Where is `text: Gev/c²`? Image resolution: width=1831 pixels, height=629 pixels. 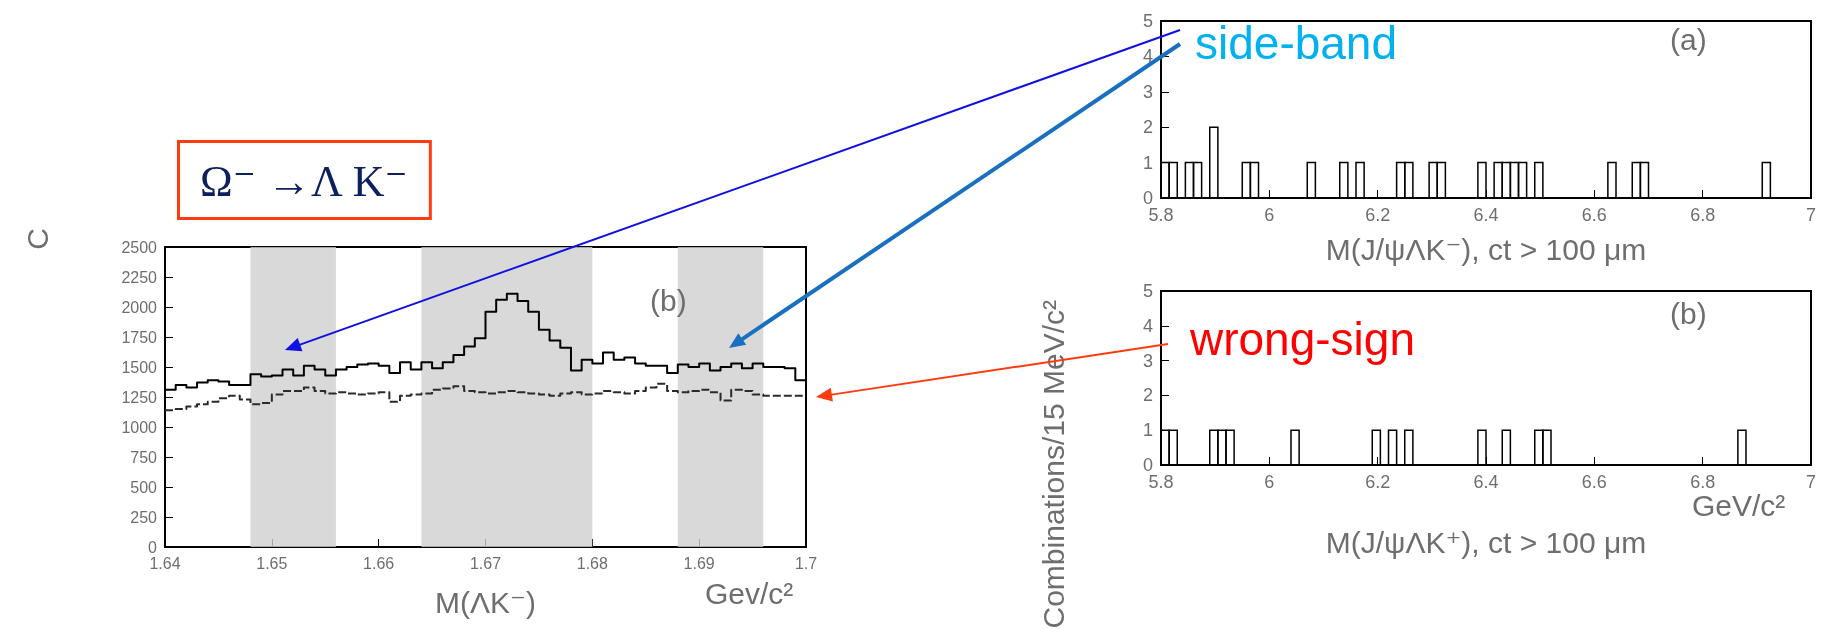 text: Gev/c² is located at coordinates (749, 593).